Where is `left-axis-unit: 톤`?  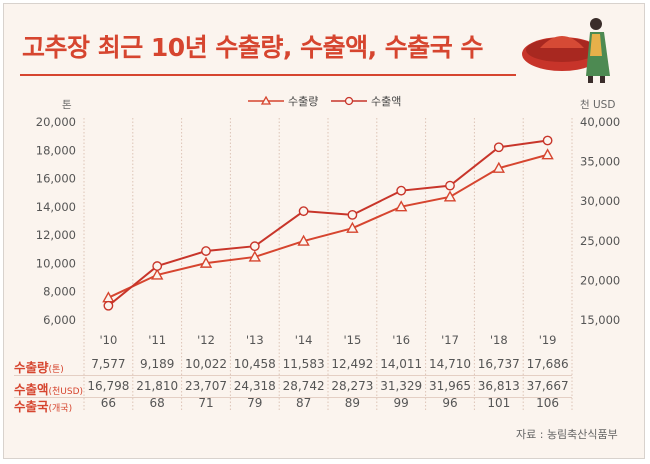 left-axis-unit: 톤 is located at coordinates (67, 105).